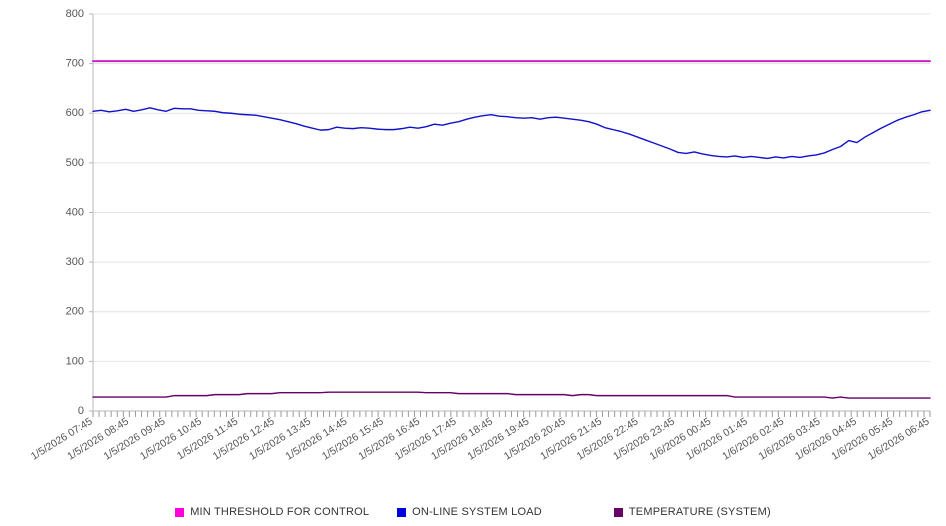 This screenshot has height=526, width=946. What do you see at coordinates (571, 438) in the screenshot?
I see `x-tick-label: 1/5/2026 21:45` at bounding box center [571, 438].